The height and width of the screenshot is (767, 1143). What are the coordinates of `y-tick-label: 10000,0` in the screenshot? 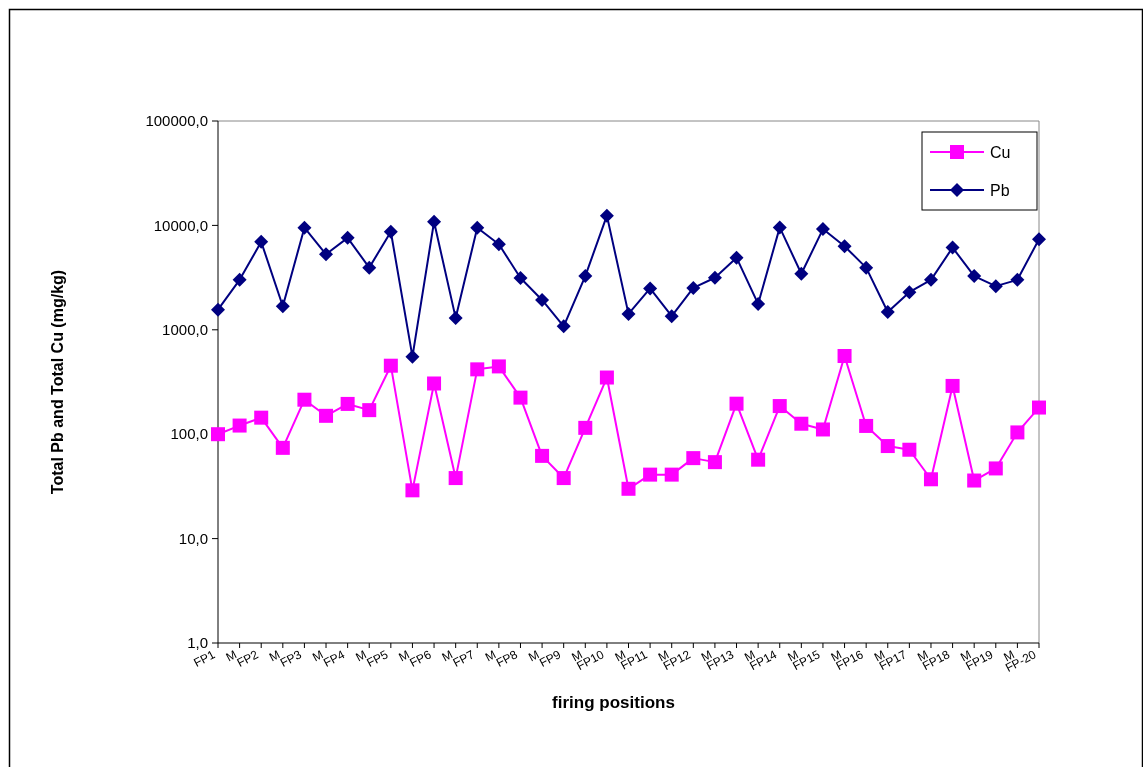 It's located at (180, 225).